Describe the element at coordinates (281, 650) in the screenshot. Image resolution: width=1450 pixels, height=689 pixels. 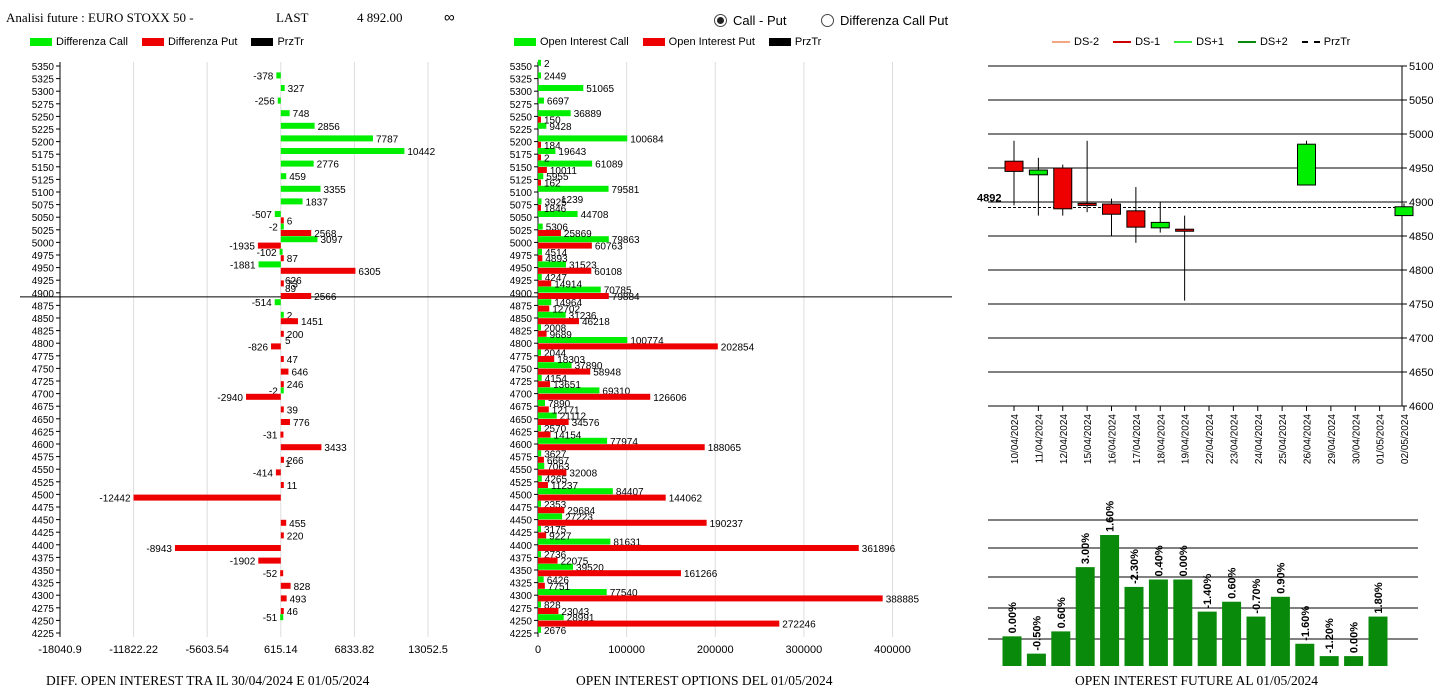
I see `x-tick-label: 615.14` at that location.